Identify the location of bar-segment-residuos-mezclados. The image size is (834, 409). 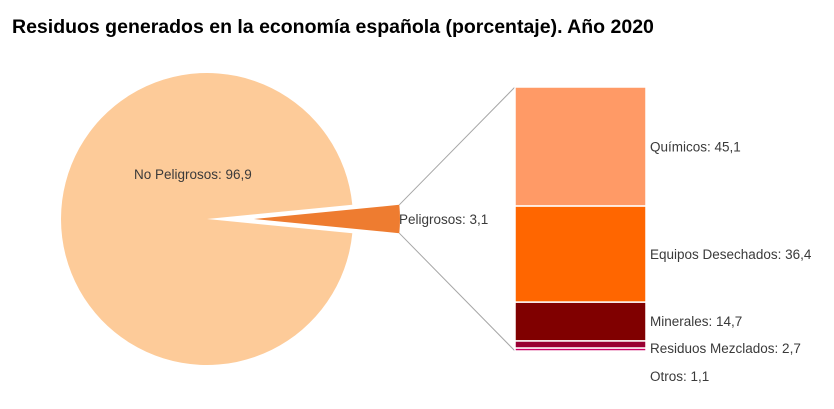
(580, 344).